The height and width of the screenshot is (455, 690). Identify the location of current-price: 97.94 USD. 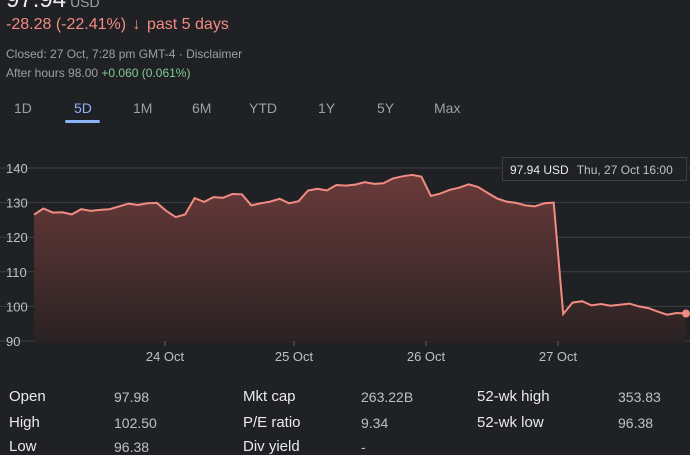
(53, 7).